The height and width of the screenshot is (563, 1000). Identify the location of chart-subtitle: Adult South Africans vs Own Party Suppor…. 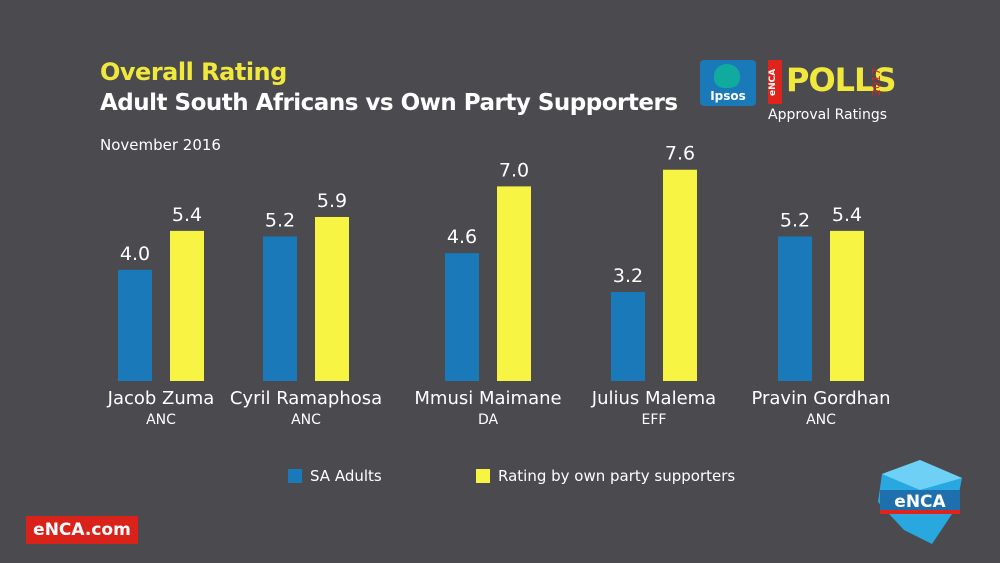
(389, 103).